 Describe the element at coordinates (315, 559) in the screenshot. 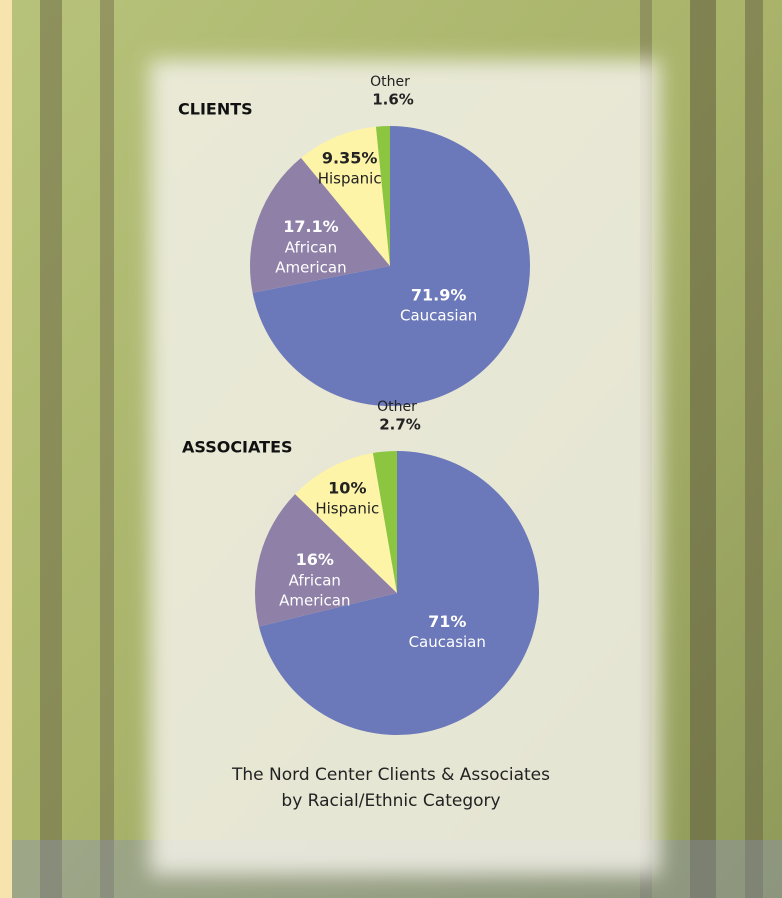

I see `slice-value: 16%` at that location.